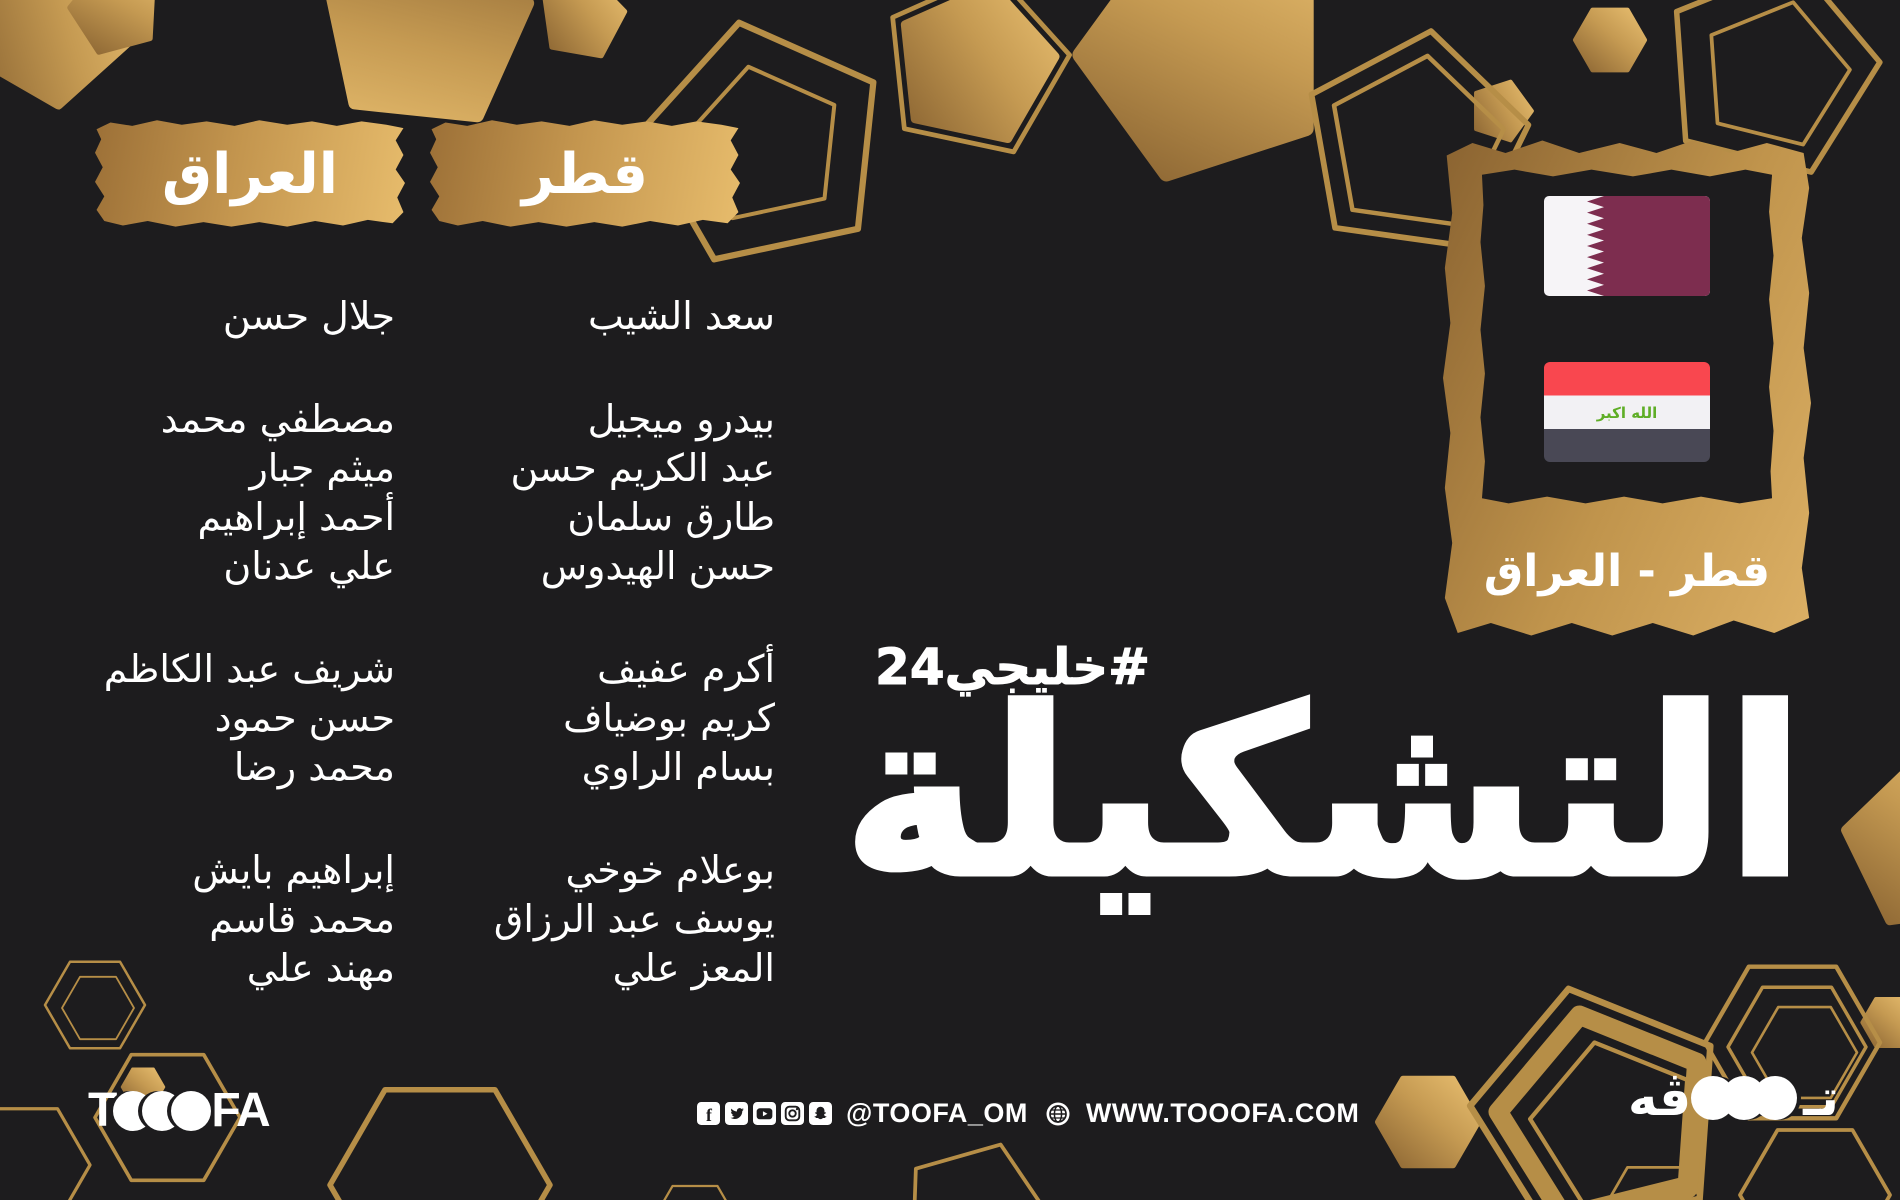 Image resolution: width=1900 pixels, height=1200 pixels. I want to click on player-name: ميثم جبار, so click(322, 468).